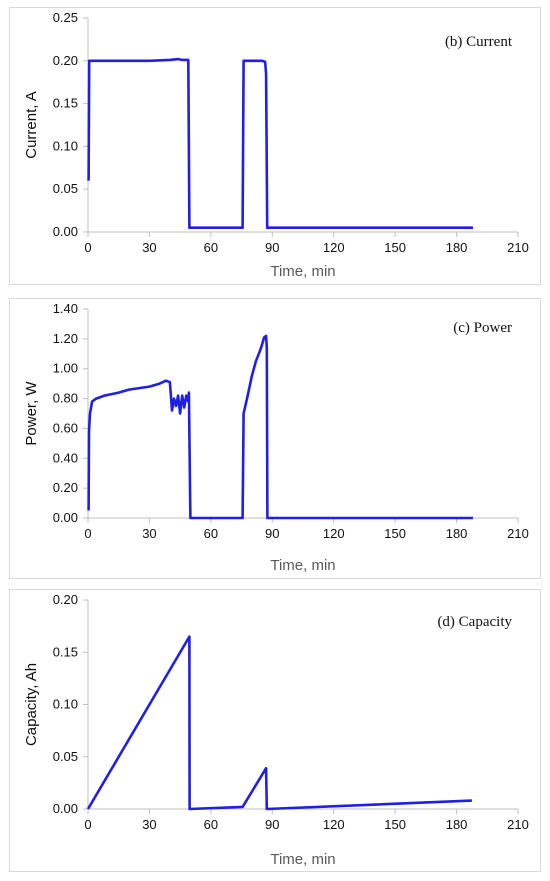  What do you see at coordinates (302, 859) in the screenshot?
I see `capacity-x-axis-label: Time, min` at bounding box center [302, 859].